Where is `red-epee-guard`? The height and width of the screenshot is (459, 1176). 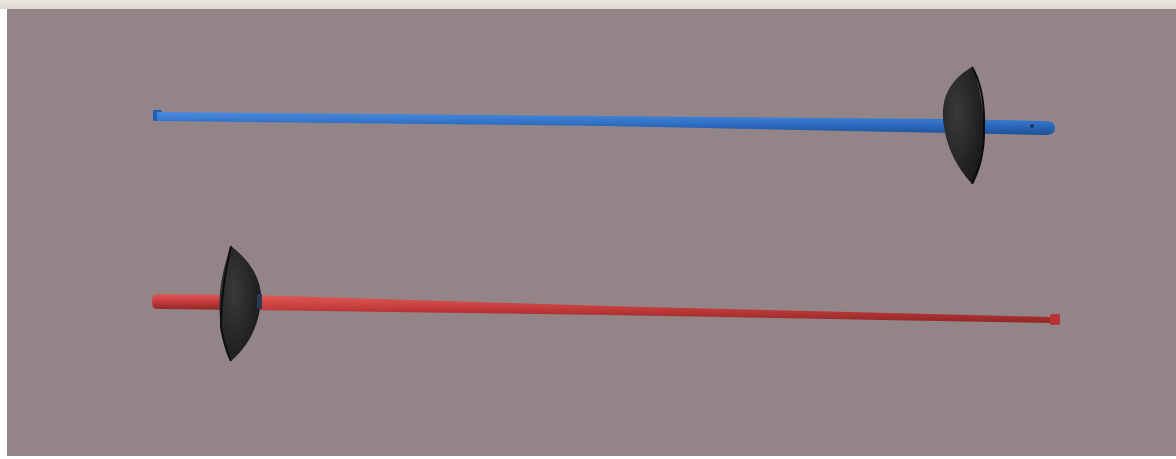
red-epee-guard is located at coordinates (240, 303).